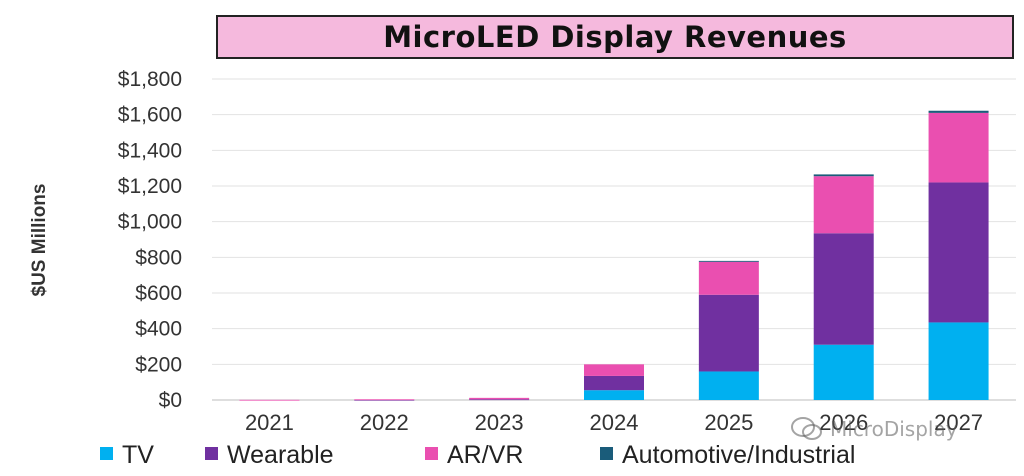 This screenshot has width=1024, height=476. I want to click on x-tick-label: 2022, so click(384, 422).